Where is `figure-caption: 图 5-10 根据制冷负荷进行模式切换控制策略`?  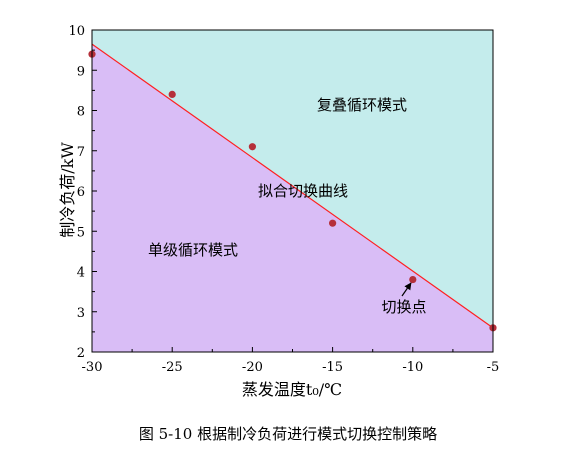
figure-caption: 图 5-10 根据制冷负荷进行模式切换控制策略 is located at coordinates (288, 434).